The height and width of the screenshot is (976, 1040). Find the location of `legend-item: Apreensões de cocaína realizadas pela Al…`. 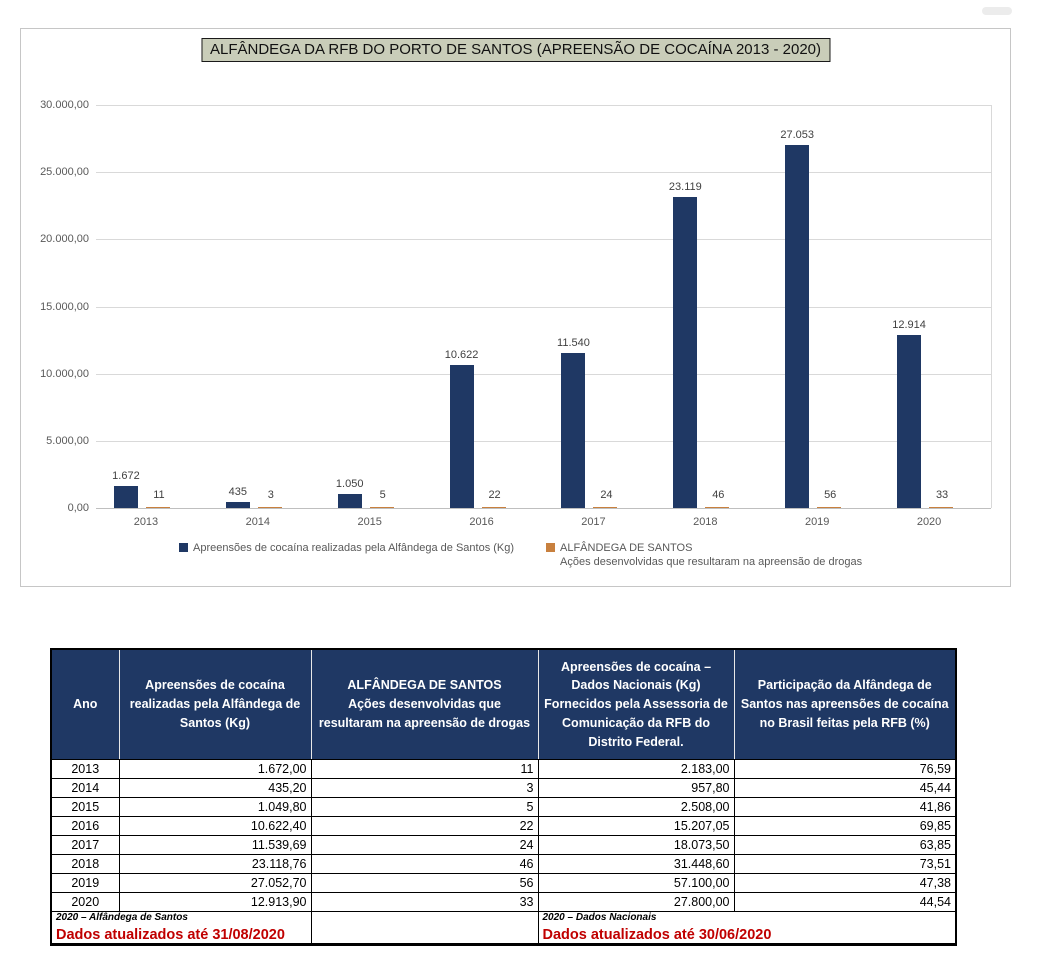

legend-item: Apreensões de cocaína realizadas pela Al… is located at coordinates (346, 548).